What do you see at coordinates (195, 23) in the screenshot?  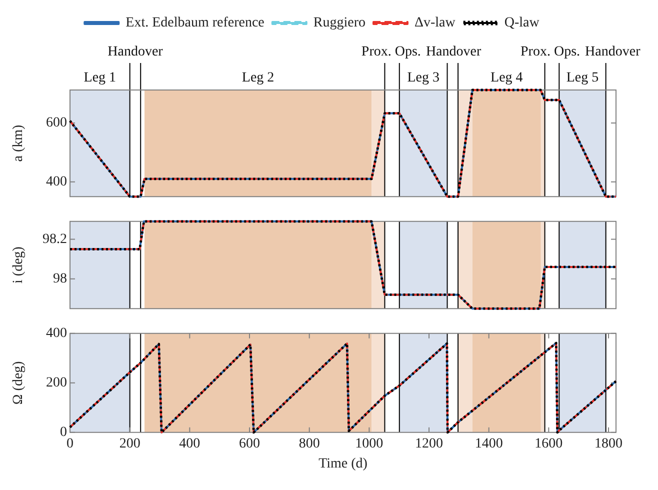 I see `legend-label: Ext. Edelbaum reference` at bounding box center [195, 23].